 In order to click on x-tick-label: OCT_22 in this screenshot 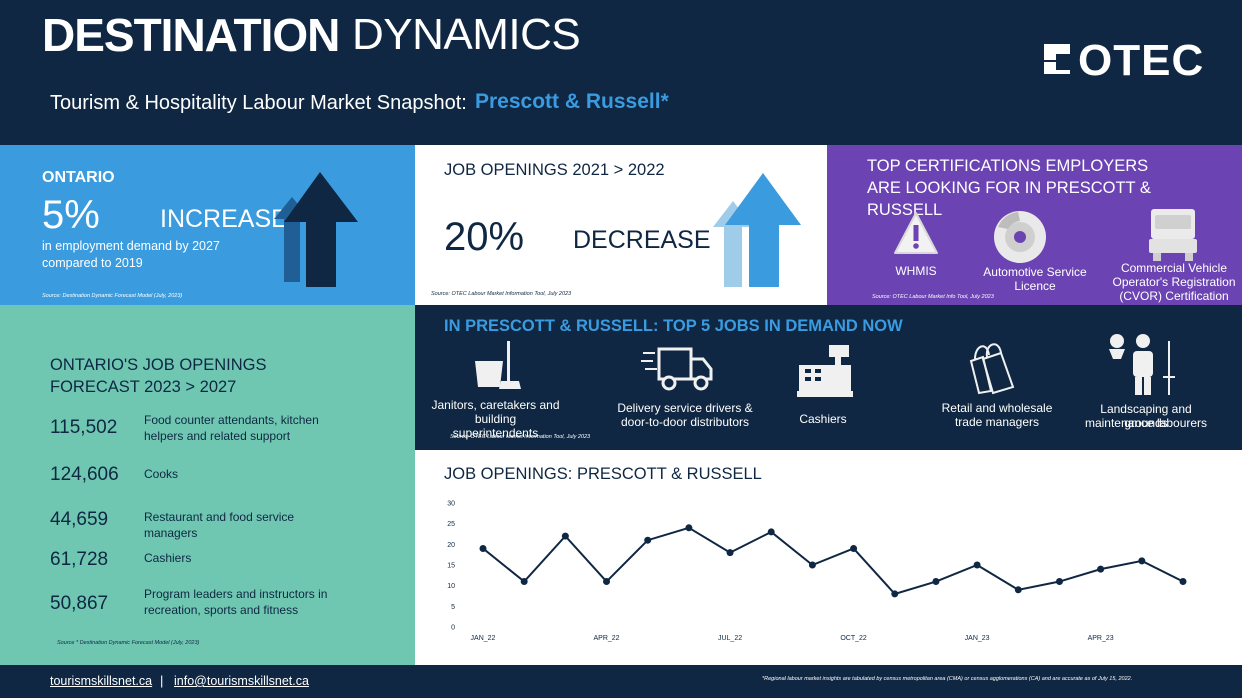, I will do `click(853, 638)`.